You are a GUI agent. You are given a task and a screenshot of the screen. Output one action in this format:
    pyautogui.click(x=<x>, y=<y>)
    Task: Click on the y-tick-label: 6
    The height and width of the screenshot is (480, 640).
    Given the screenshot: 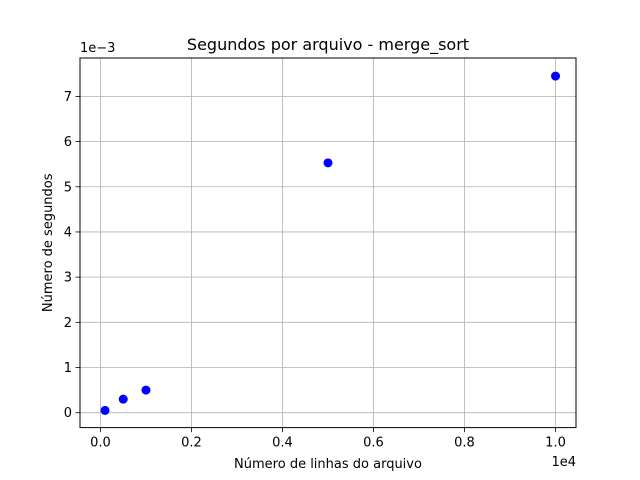 What is the action you would take?
    pyautogui.click(x=68, y=142)
    